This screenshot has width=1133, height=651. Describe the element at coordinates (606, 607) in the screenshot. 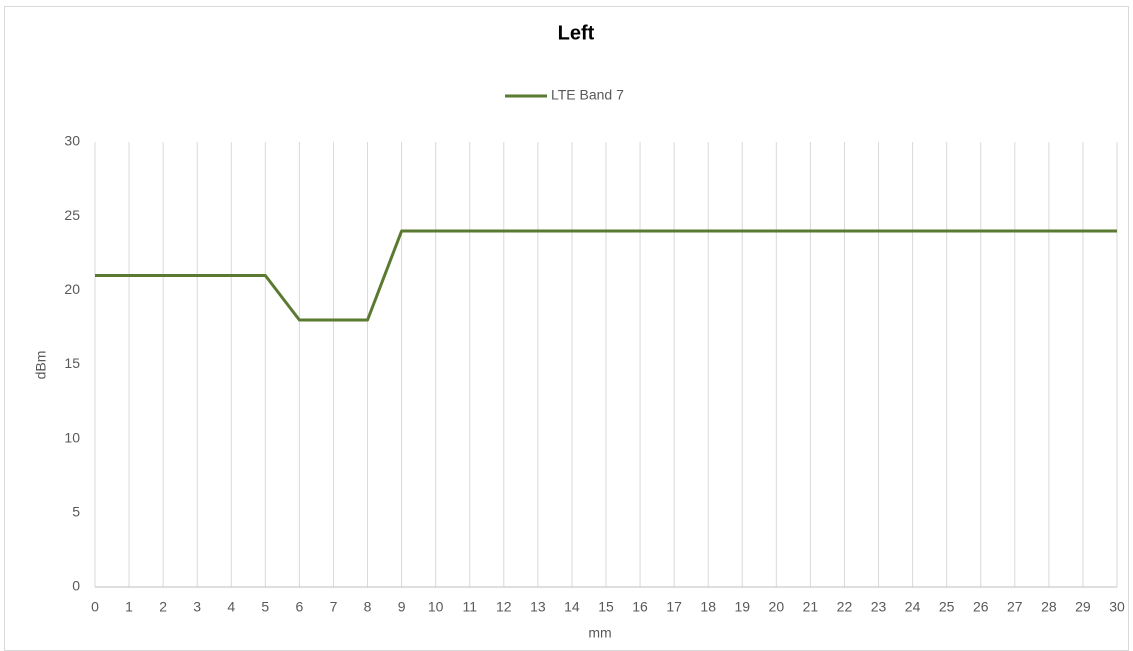

I see `x-tick-label: 15` at that location.